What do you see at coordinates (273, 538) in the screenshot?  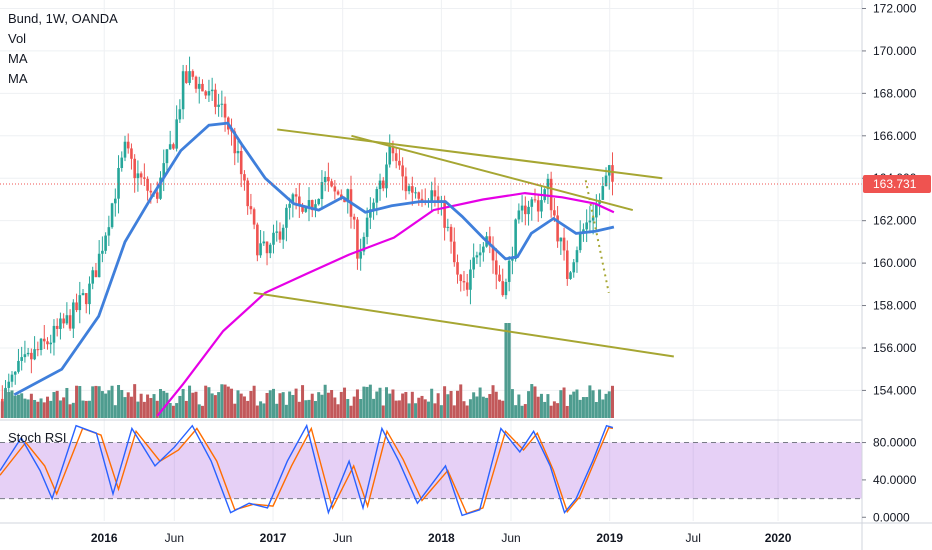 I see `time-tick-label: 2017` at bounding box center [273, 538].